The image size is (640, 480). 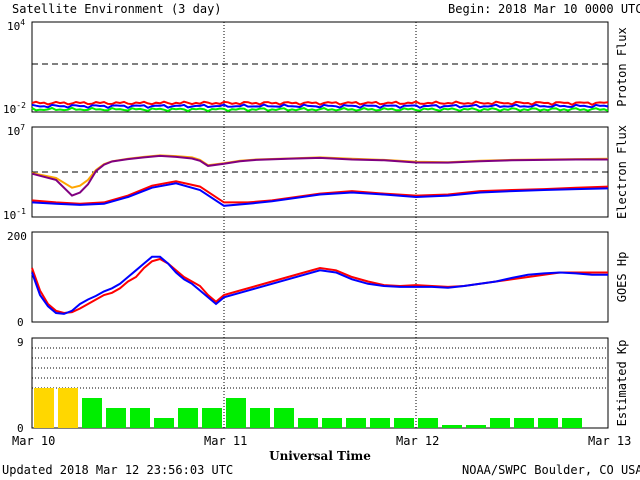 What do you see at coordinates (21, 105) in the screenshot?
I see `proton-ytick-bottom-exp: -2` at bounding box center [21, 105].